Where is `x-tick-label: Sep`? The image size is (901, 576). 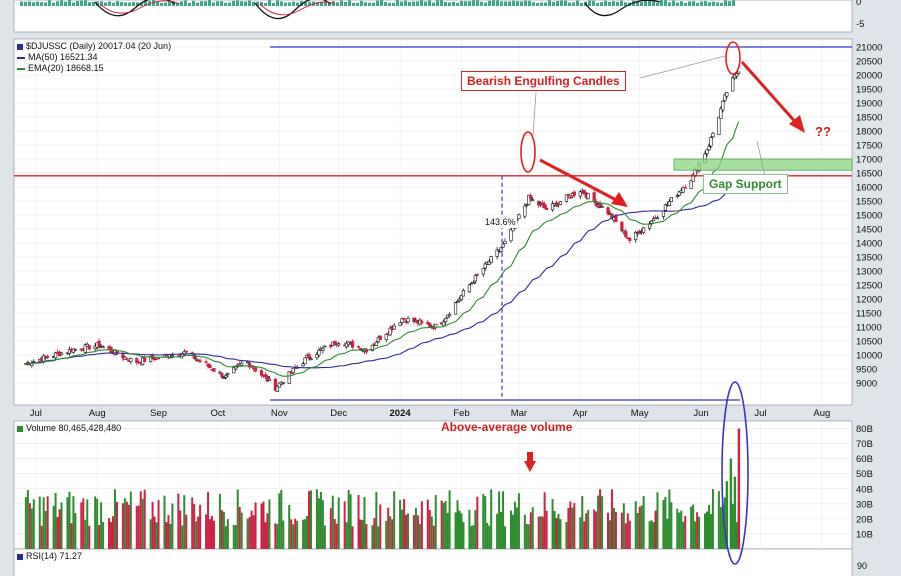 x-tick-label: Sep is located at coordinates (158, 413).